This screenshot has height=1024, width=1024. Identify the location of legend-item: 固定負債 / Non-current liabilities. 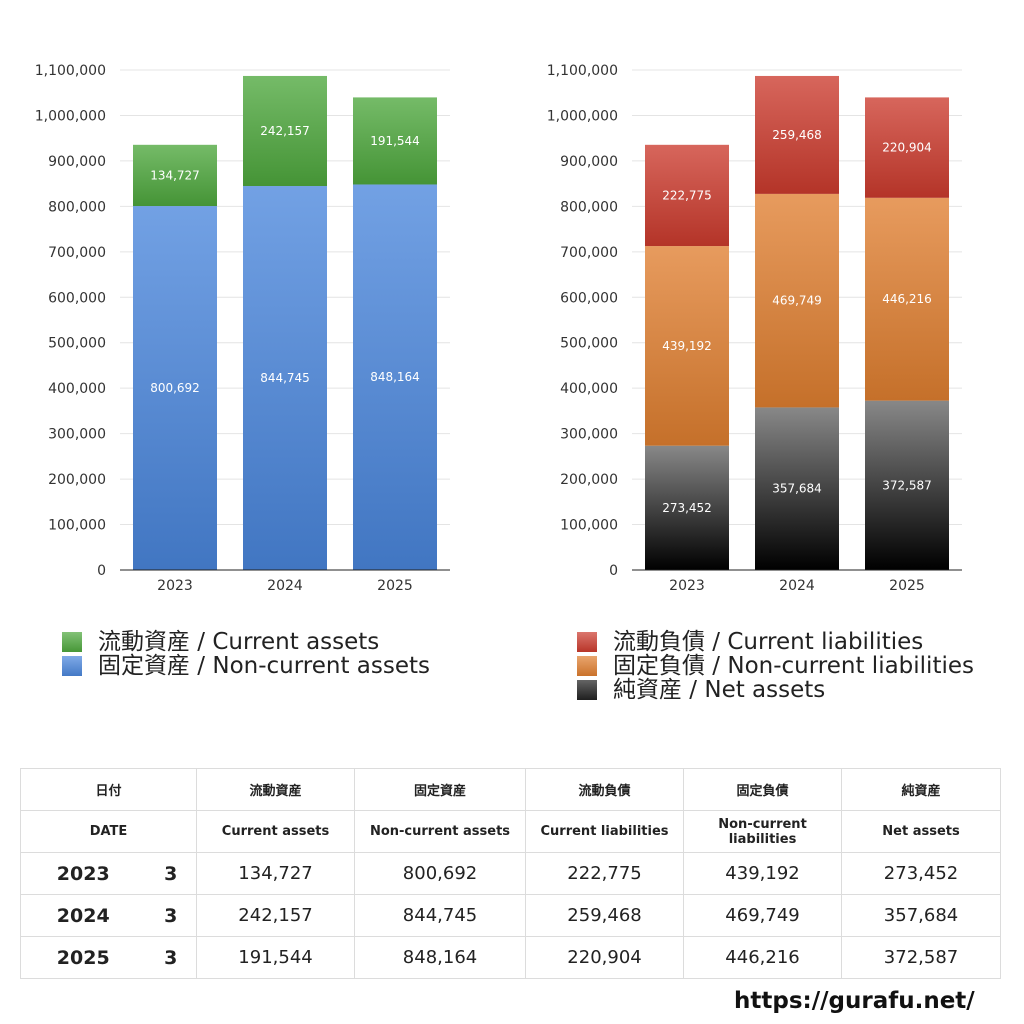
(775, 666).